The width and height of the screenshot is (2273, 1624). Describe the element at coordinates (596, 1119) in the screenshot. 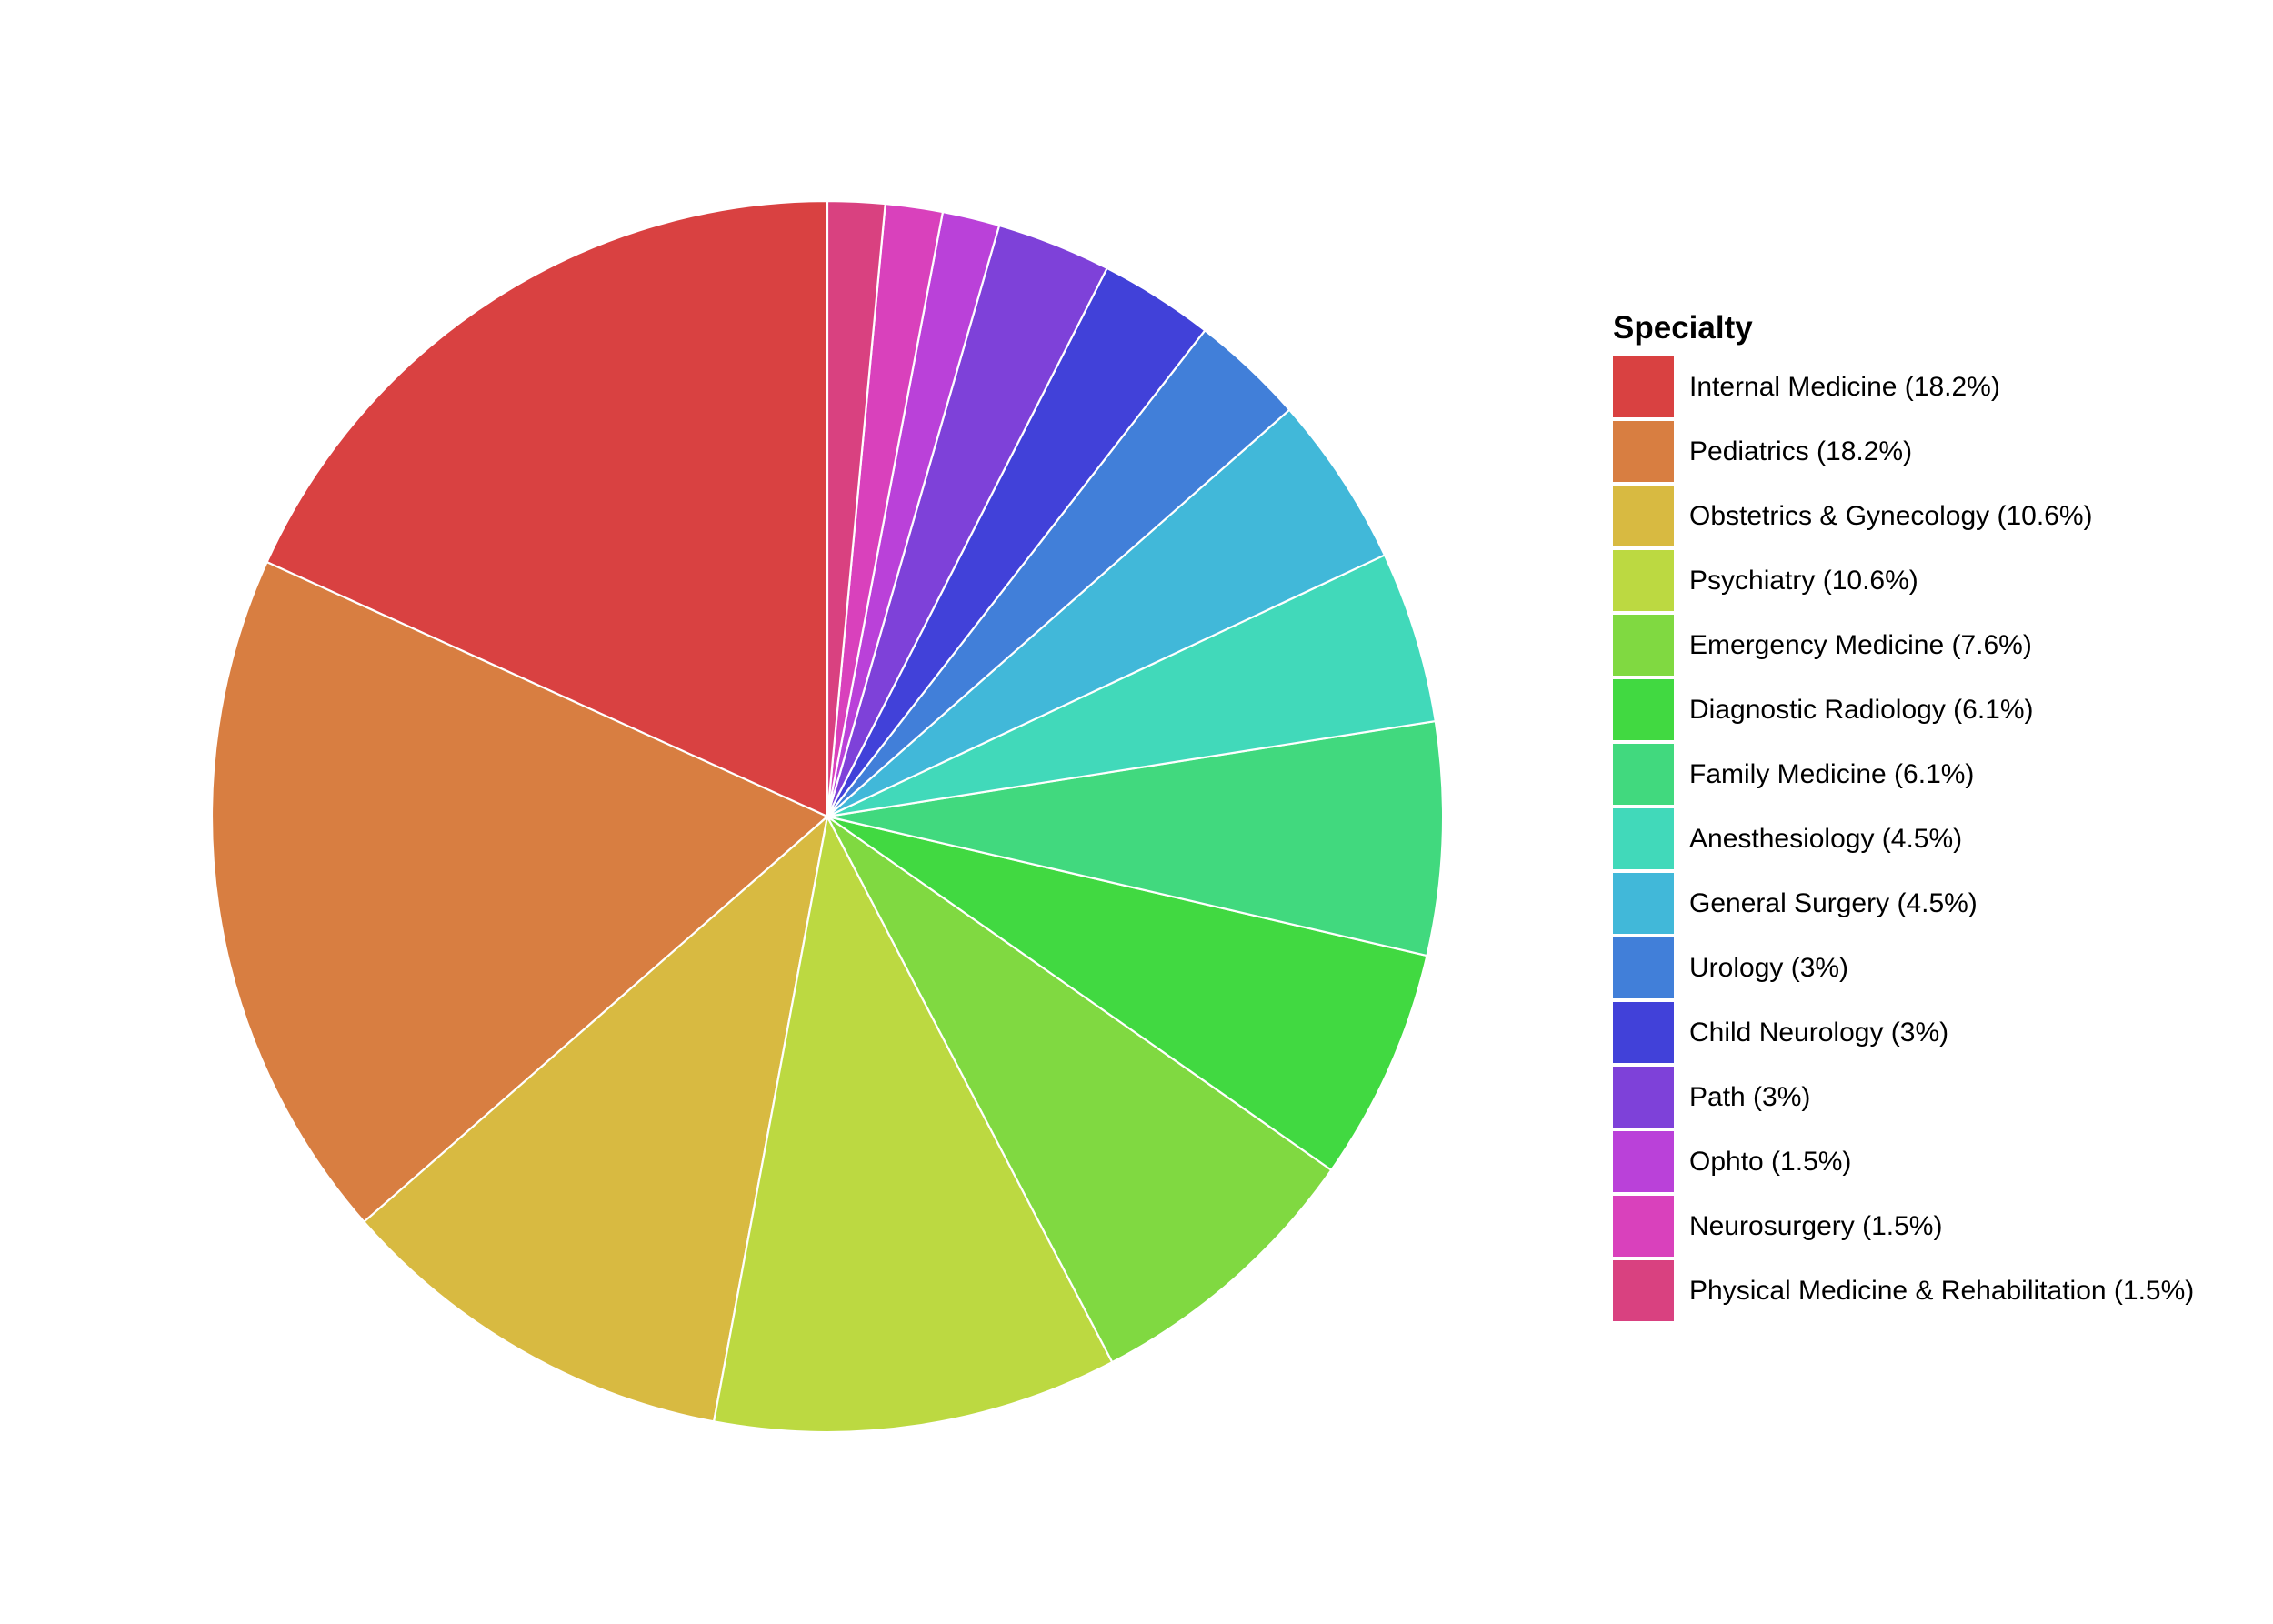

I see `pie-slice-obstetrics-and-gynecology` at that location.